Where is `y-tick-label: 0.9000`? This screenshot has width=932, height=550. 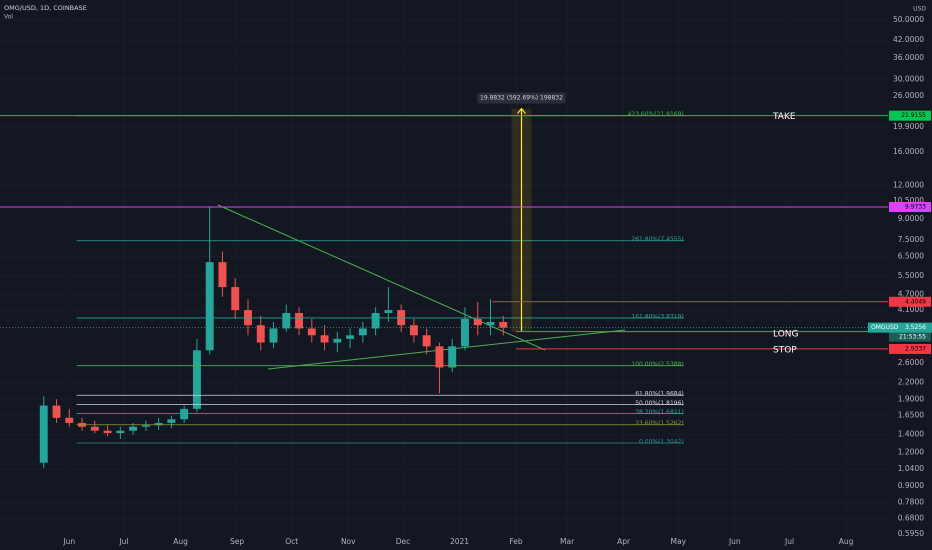
y-tick-label: 0.9000 is located at coordinates (911, 485).